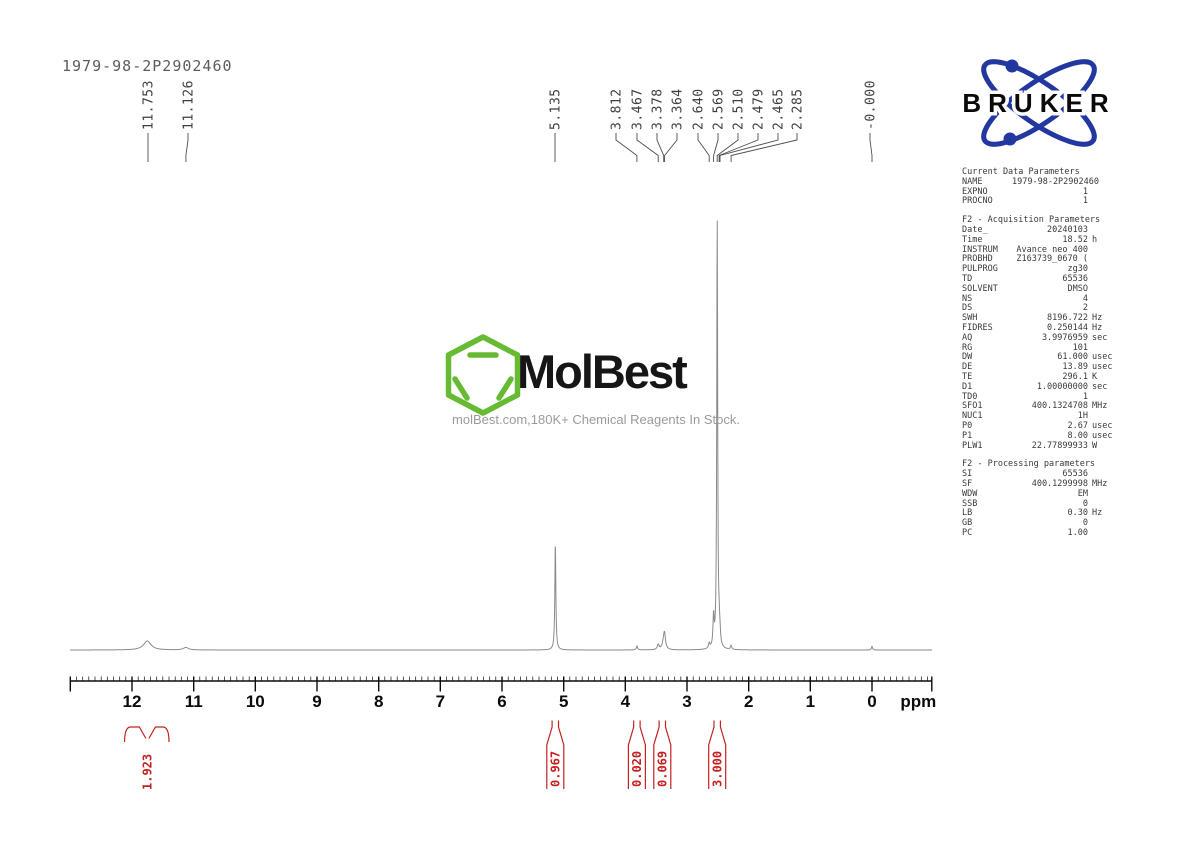 The height and width of the screenshot is (842, 1190). Describe the element at coordinates (602, 371) in the screenshot. I see `molbest-wordmark: MolBest` at that location.